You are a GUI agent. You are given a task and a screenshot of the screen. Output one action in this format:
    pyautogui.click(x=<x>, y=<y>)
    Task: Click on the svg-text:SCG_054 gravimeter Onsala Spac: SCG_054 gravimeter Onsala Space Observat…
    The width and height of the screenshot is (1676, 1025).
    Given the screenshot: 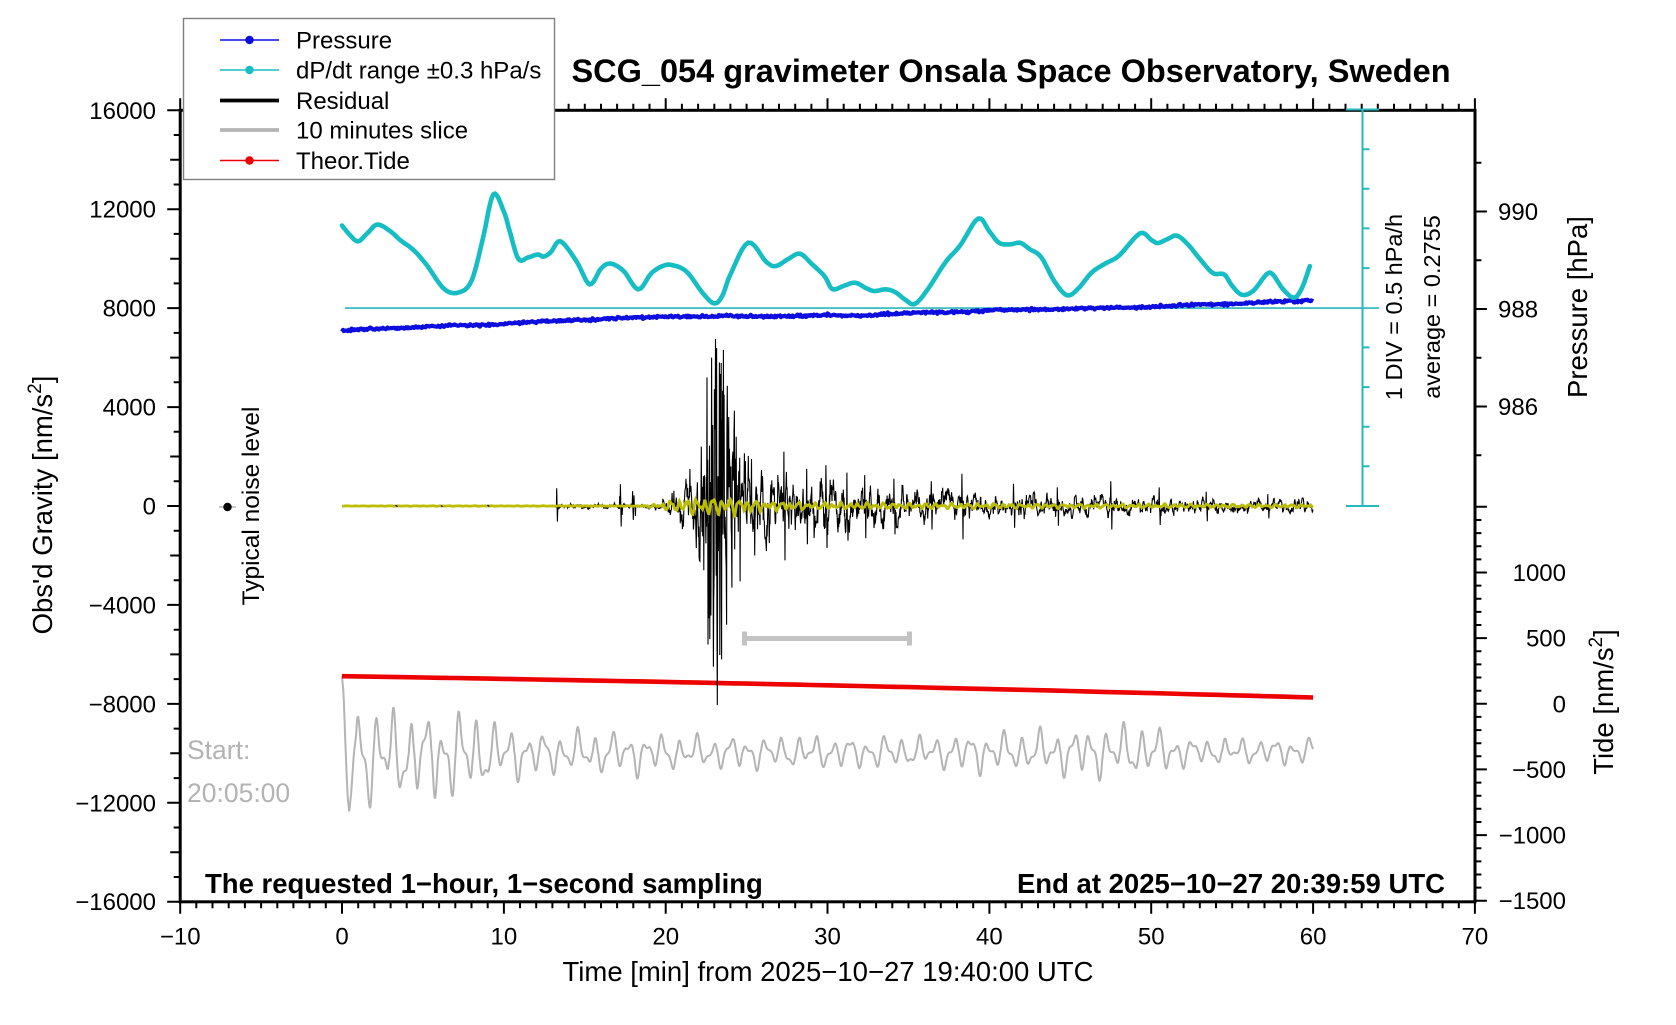 What is the action you would take?
    pyautogui.click(x=1010, y=71)
    